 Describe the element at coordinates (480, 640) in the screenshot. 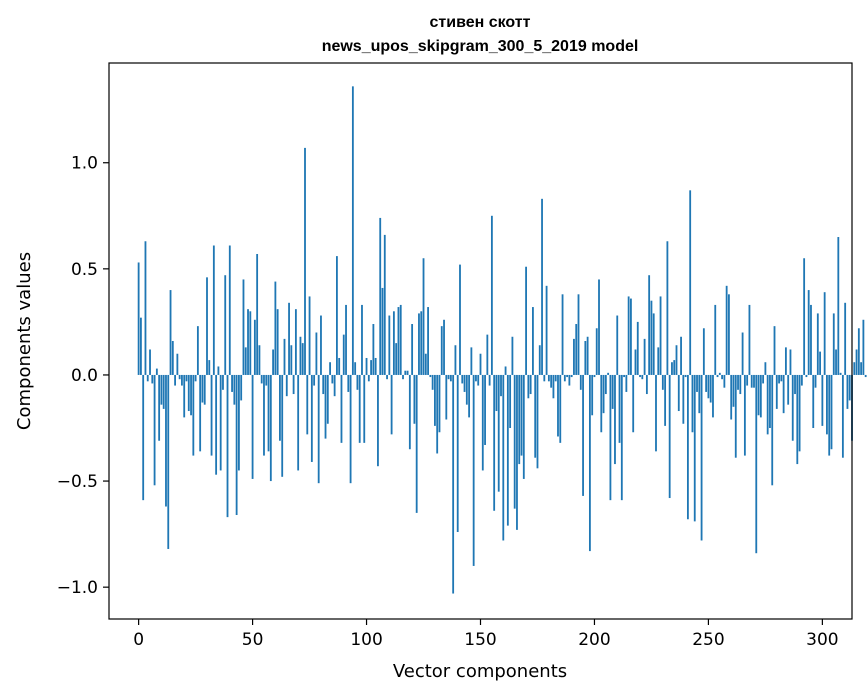

I see `x-tick-label: 150` at that location.